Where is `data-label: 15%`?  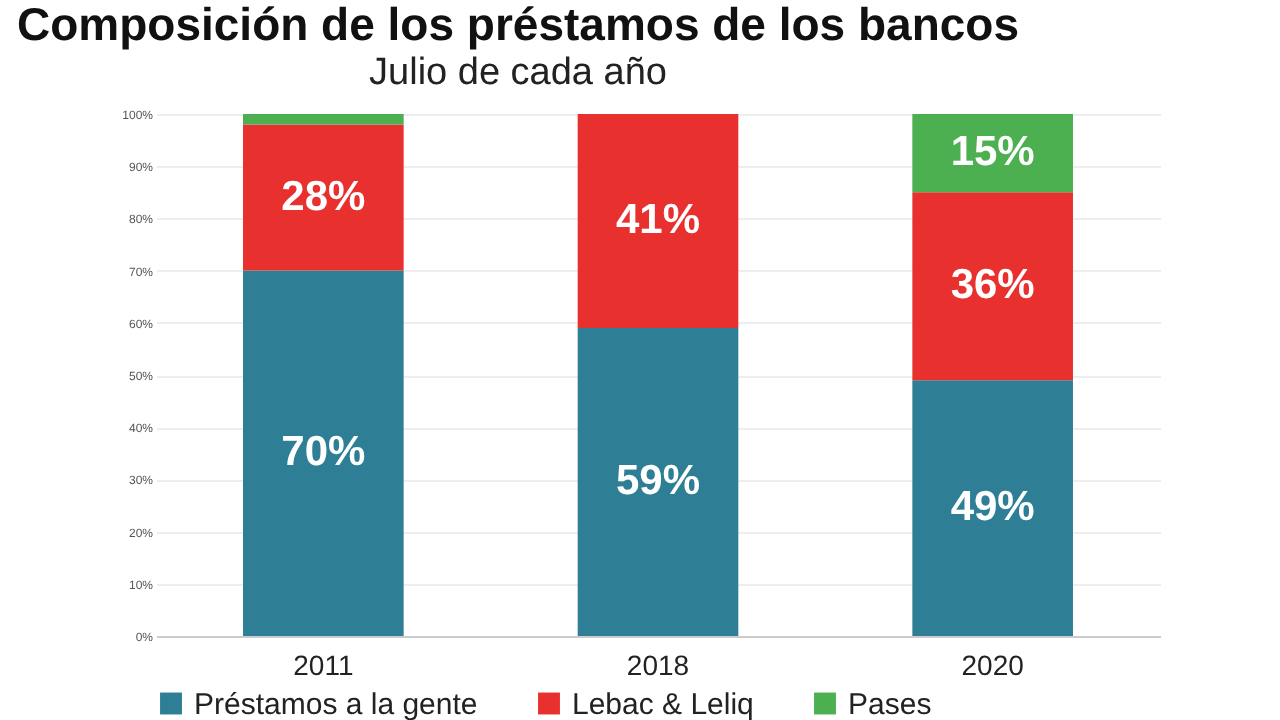 data-label: 15% is located at coordinates (993, 152).